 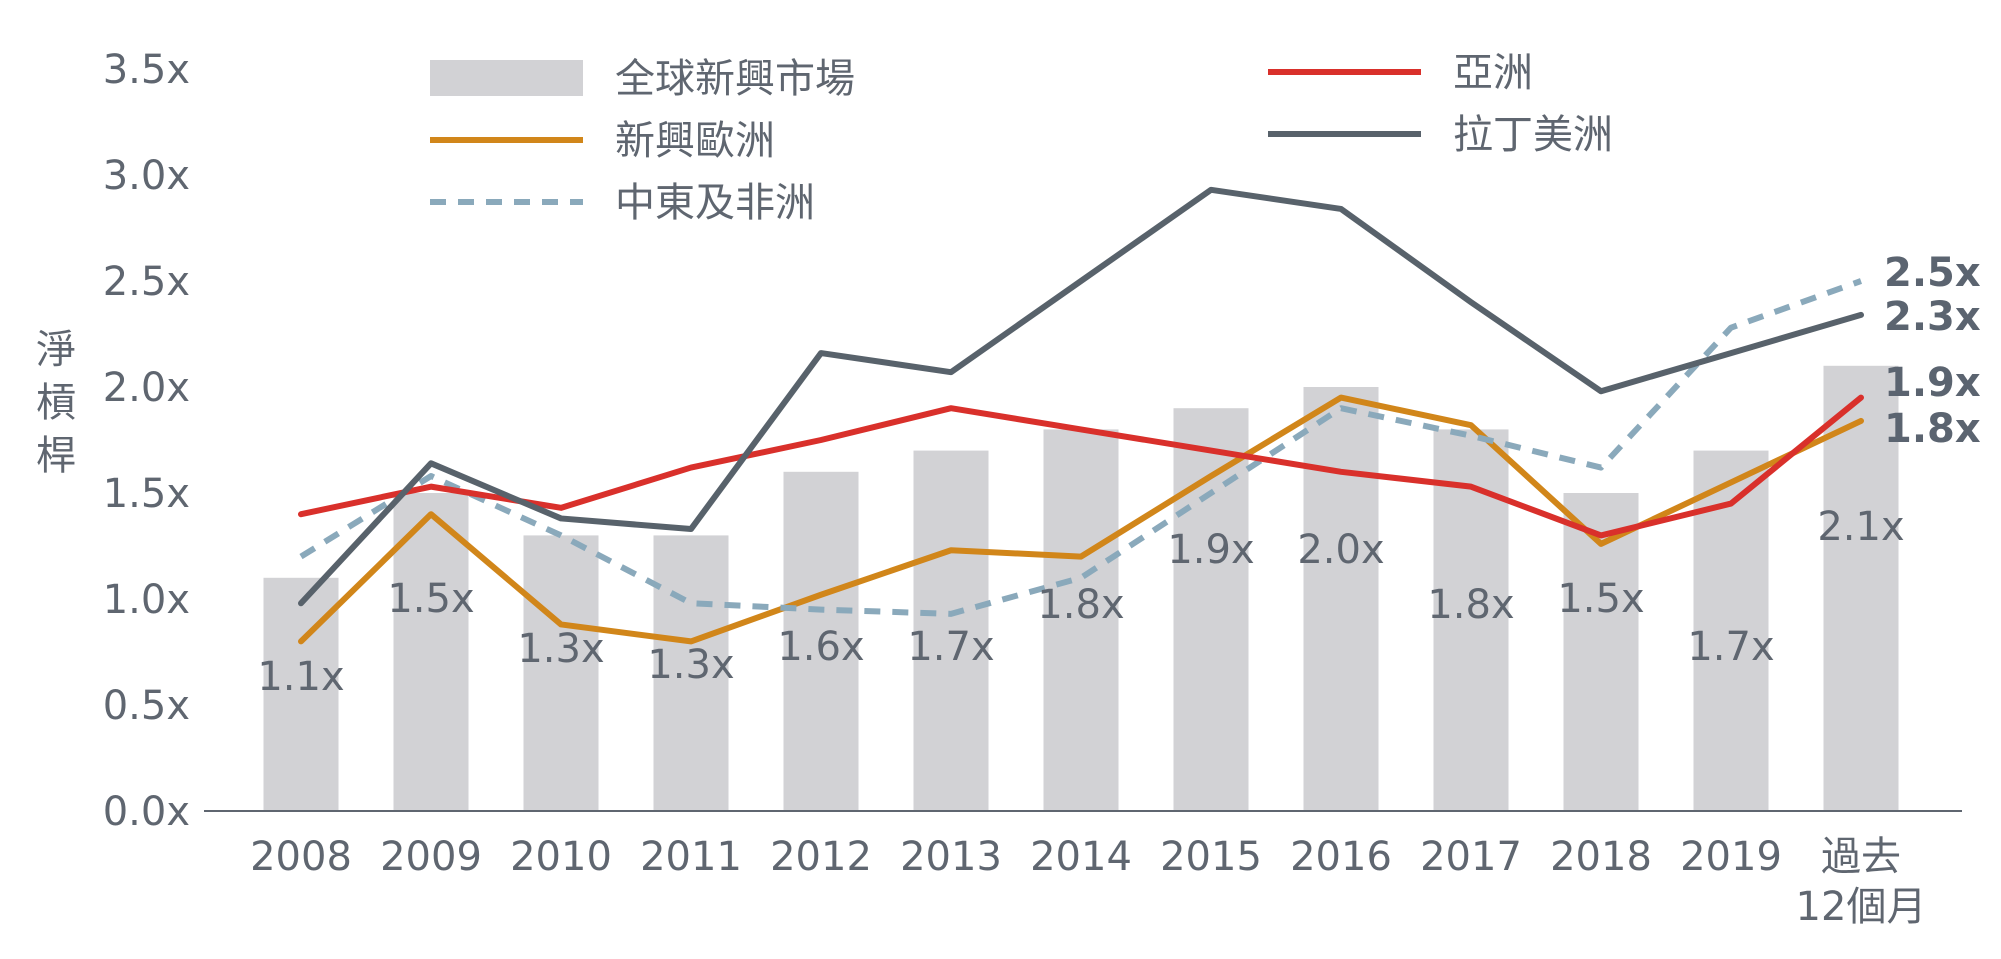 I want to click on y-tick-label-2: 1.0x, so click(x=146, y=600).